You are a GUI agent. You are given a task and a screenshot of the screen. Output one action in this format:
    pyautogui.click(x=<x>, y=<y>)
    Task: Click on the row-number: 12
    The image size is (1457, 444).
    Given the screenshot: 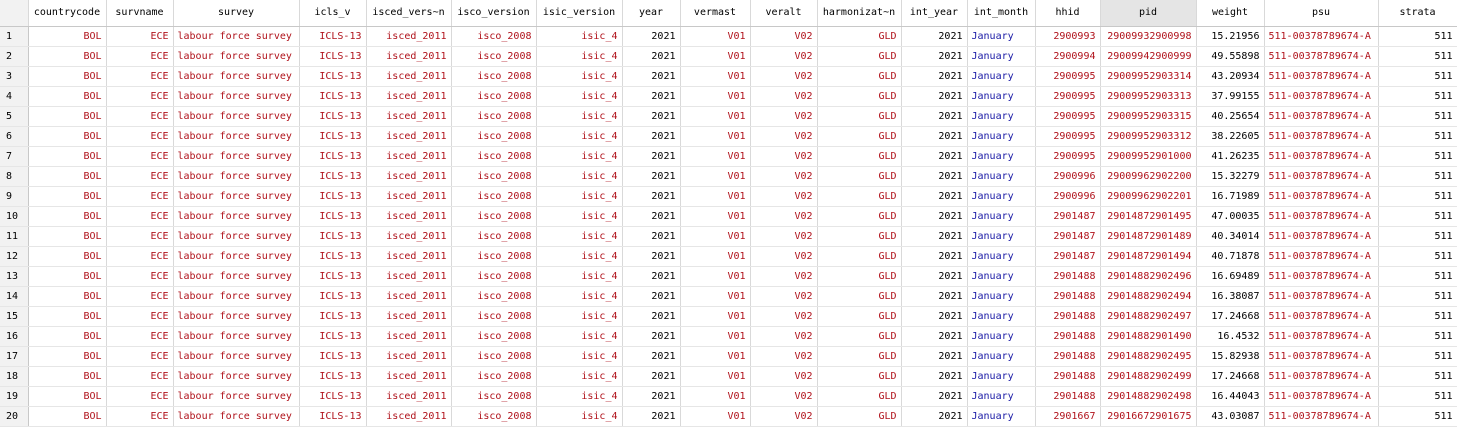 What is the action you would take?
    pyautogui.click(x=14, y=256)
    